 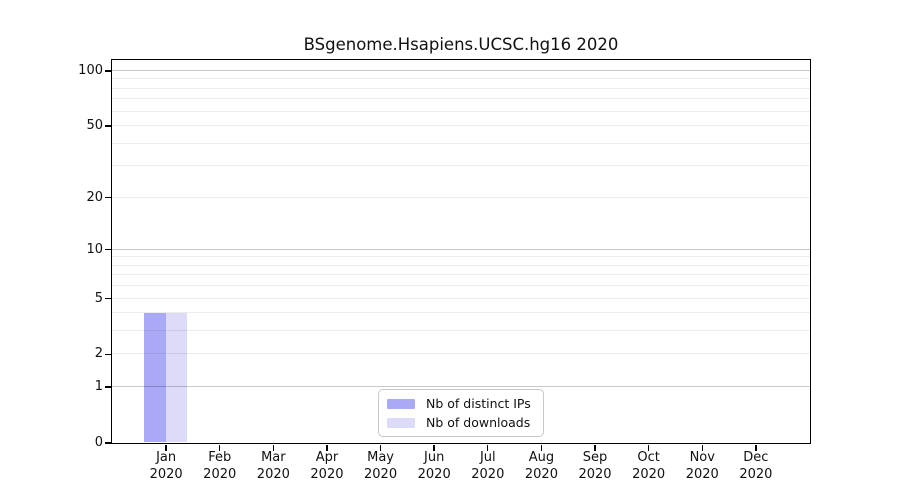 I want to click on y-tick-label-50: 50, so click(x=94, y=126).